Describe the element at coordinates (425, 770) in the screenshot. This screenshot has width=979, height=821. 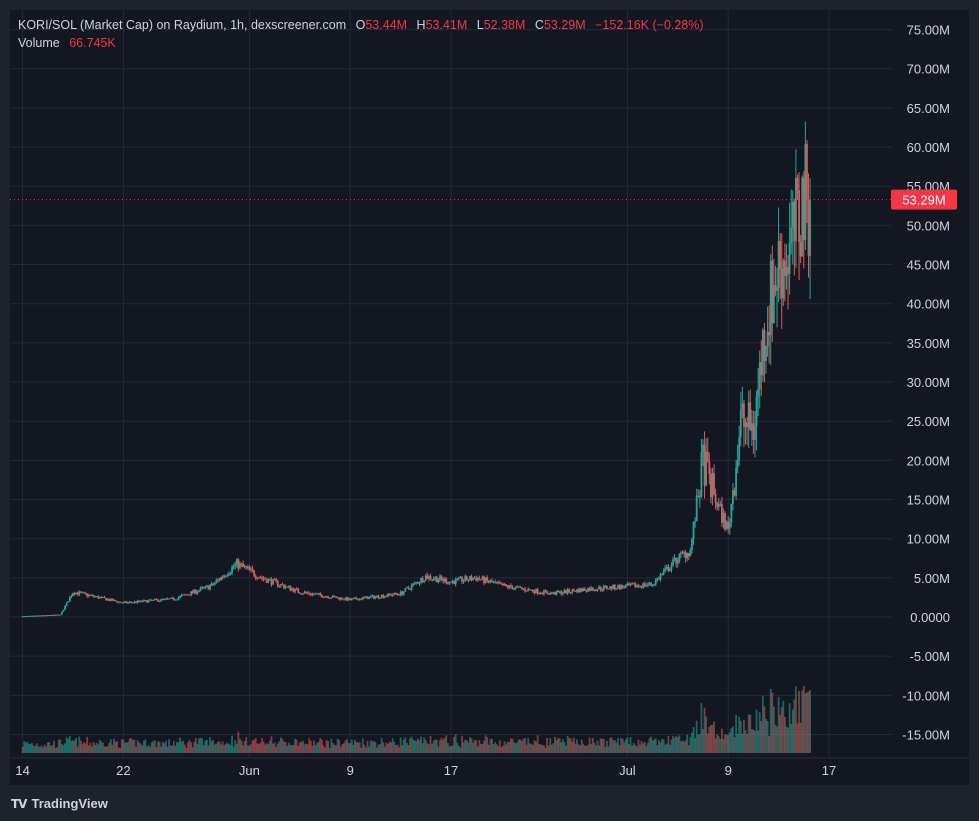
I see `time-axis: 14 22 Jun 9 17 Jul 9 17` at that location.